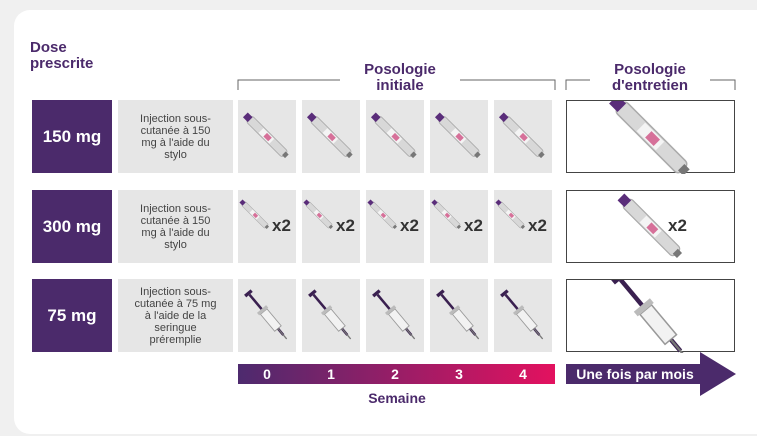  I want to click on week-label: 3, so click(459, 374).